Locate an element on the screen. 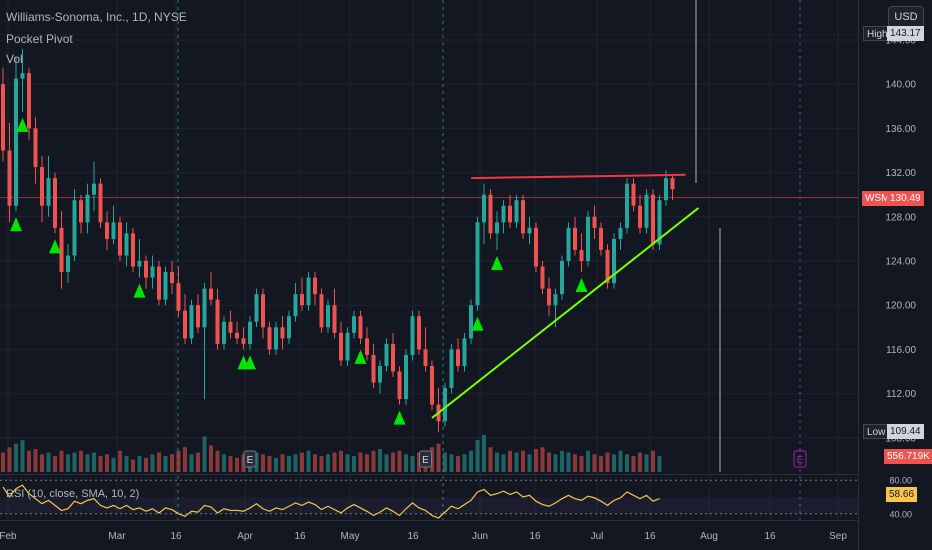 The image size is (932, 550). trendlines is located at coordinates (565, 296).